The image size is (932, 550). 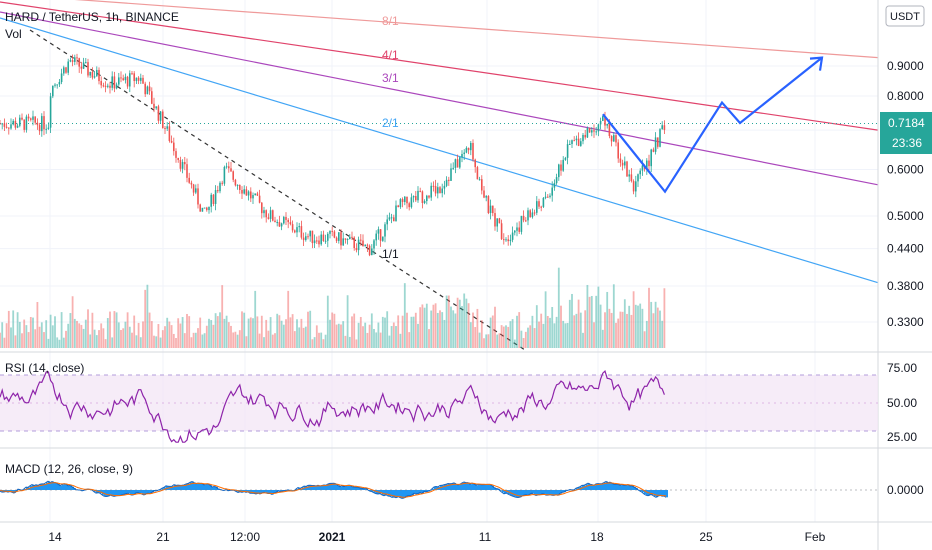 What do you see at coordinates (905, 16) in the screenshot?
I see `currency-badge` at bounding box center [905, 16].